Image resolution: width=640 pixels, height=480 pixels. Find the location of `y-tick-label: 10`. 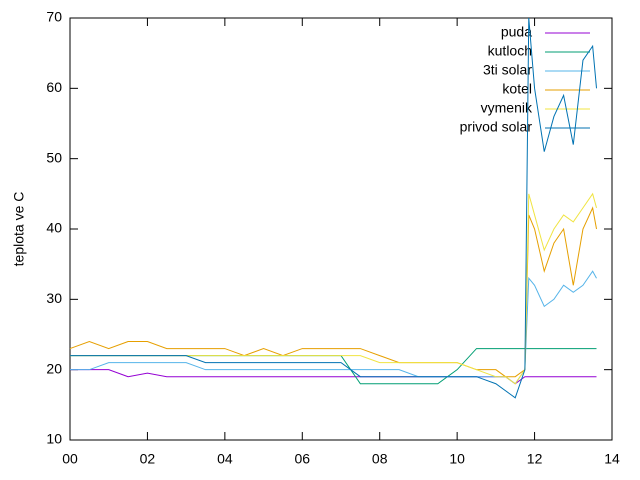

y-tick-label: 10 is located at coordinates (54, 439).